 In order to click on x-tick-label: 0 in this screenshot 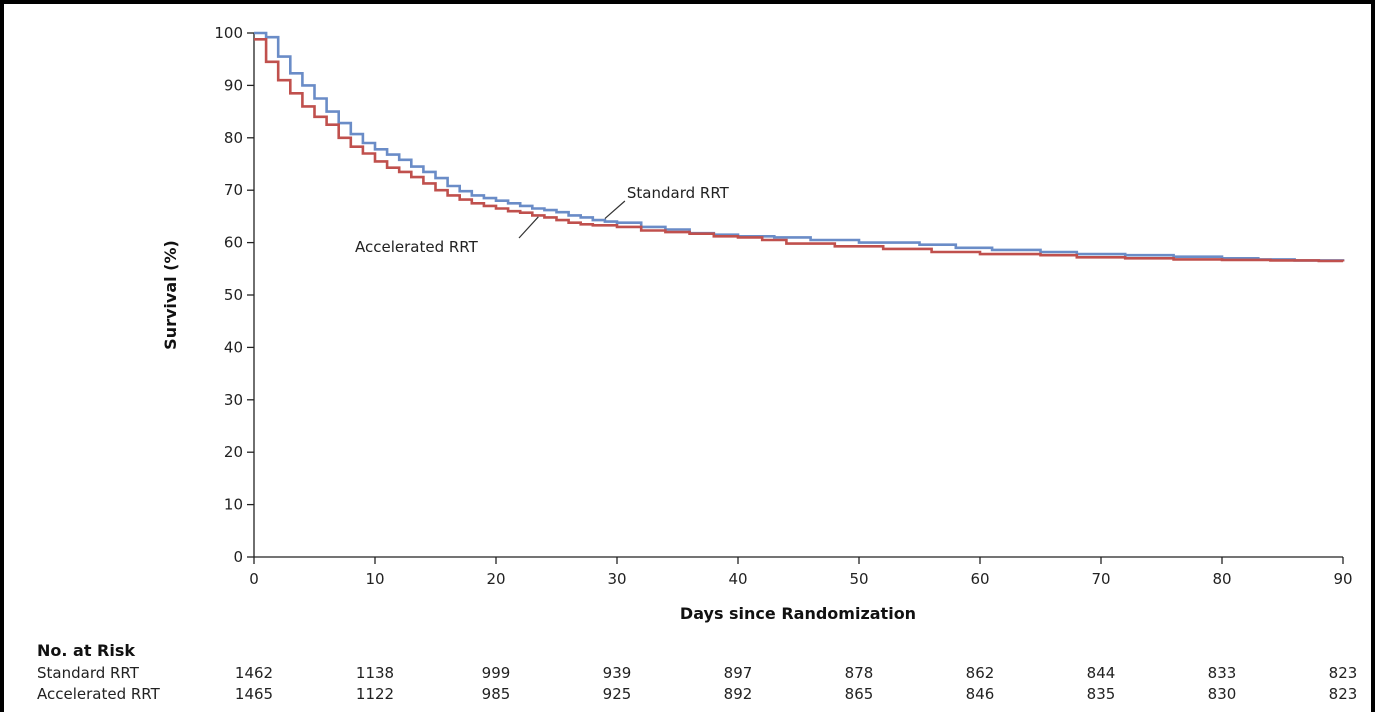, I will do `click(254, 579)`.